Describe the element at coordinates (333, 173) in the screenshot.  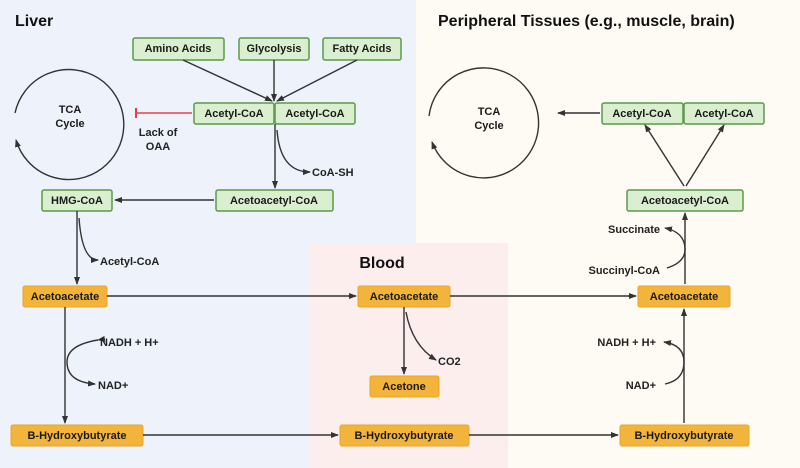
I see `coa-sh-label: CoA-SH` at that location.